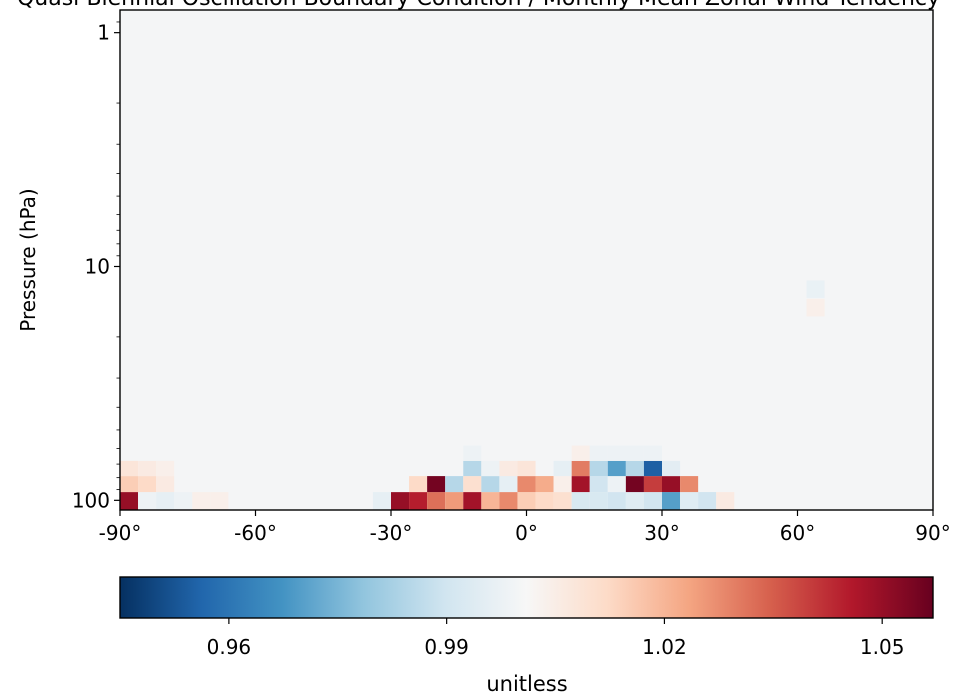 The image size is (957, 700). I want to click on colorbar, so click(526, 597).